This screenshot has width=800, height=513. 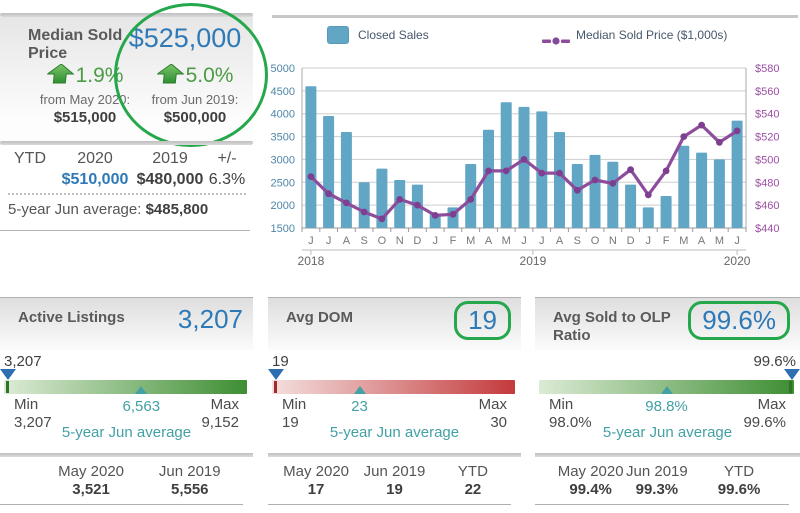 What do you see at coordinates (283, 69) in the screenshot?
I see `left-axis-tick: 5000` at bounding box center [283, 69].